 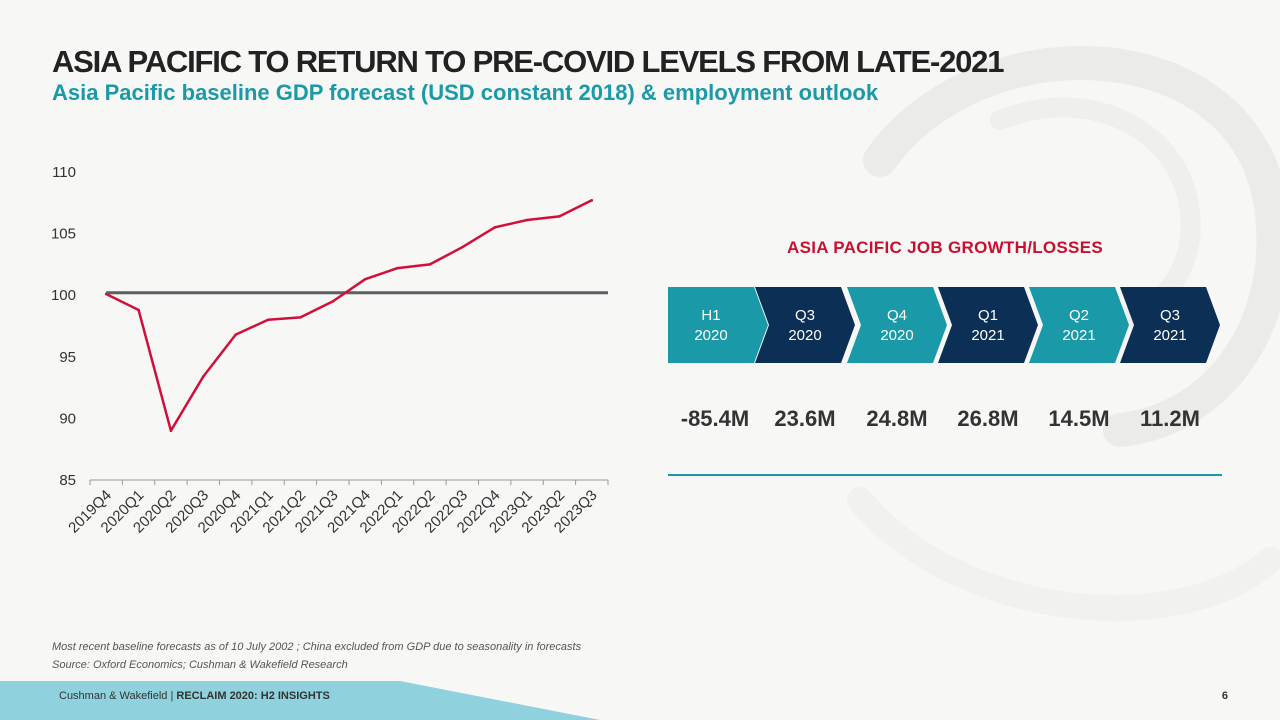 What do you see at coordinates (945, 247) in the screenshot?
I see `job-growth-title: ASIA PACIFIC JOB GROWTH/LOSSES` at bounding box center [945, 247].